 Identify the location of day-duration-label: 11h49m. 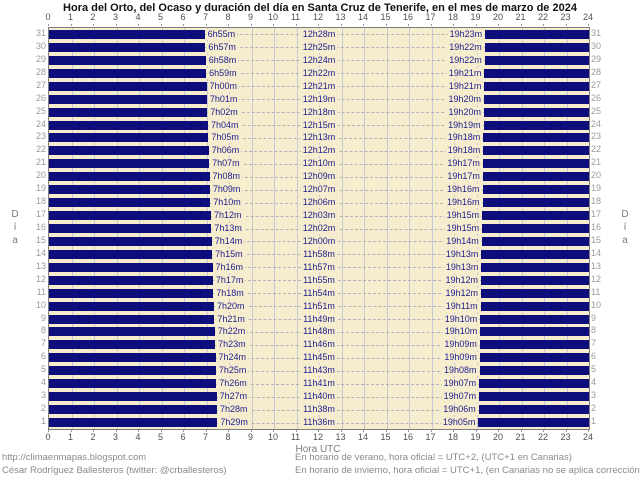
(319, 319).